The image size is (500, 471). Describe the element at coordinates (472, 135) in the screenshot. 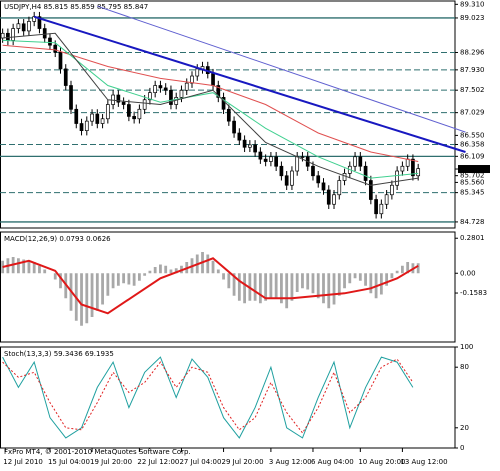

I see `y-tick-label: 86.550` at that location.